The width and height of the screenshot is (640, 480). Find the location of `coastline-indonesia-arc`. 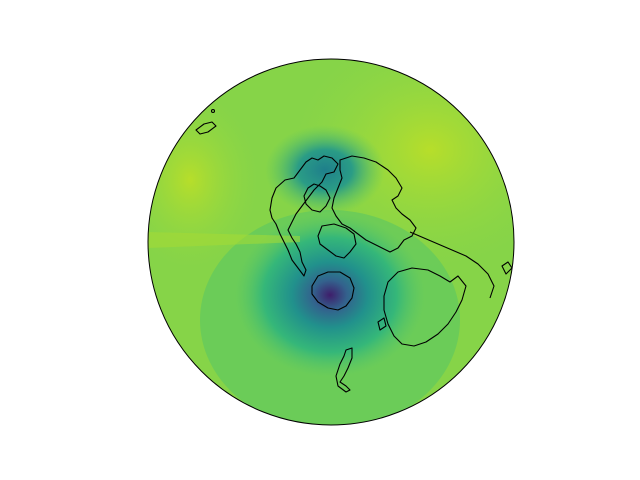

coastline-indonesia-arc is located at coordinates (452, 265).